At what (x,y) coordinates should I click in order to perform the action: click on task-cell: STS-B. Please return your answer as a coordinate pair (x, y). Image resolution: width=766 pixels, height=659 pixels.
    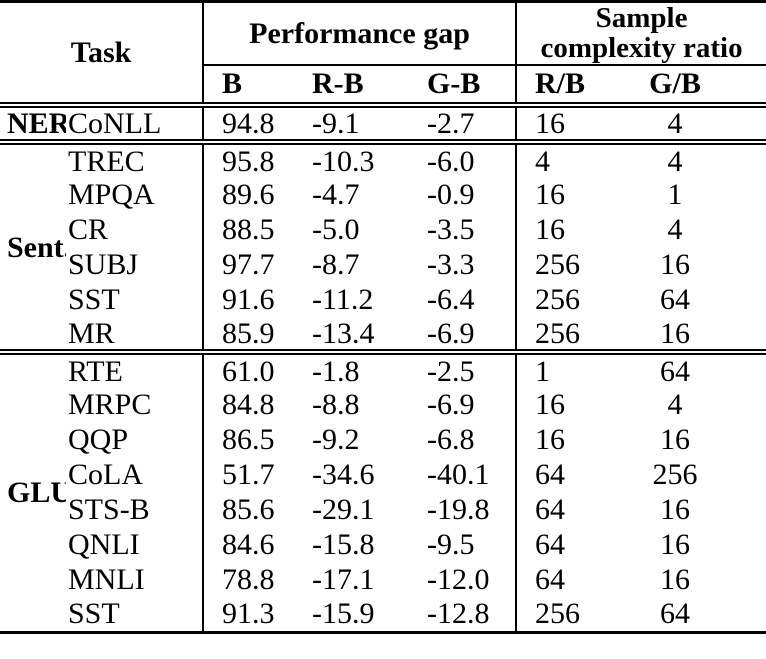
    Looking at the image, I should click on (109, 510).